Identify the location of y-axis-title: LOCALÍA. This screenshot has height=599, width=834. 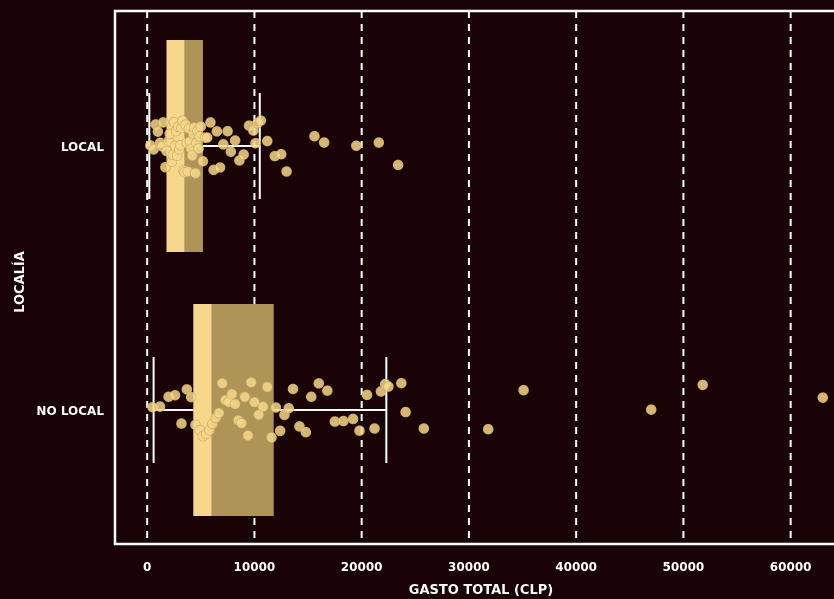
(20, 282).